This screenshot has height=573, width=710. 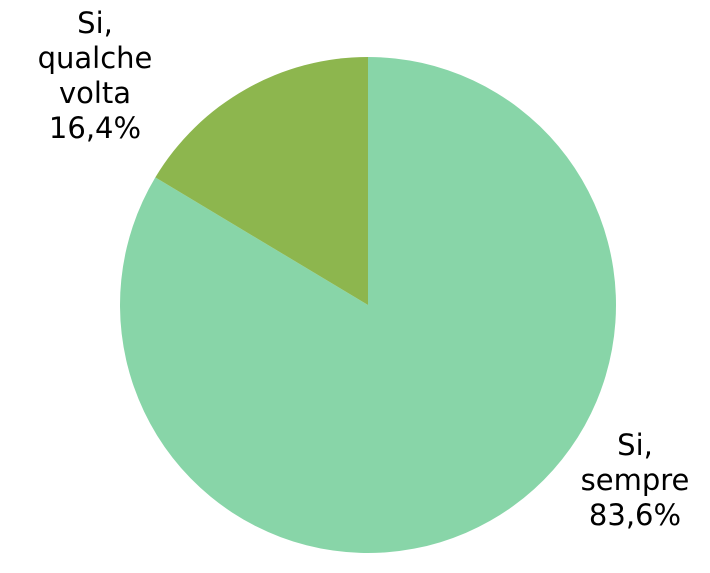 What do you see at coordinates (95, 93) in the screenshot?
I see `slice-label-line: volta` at bounding box center [95, 93].